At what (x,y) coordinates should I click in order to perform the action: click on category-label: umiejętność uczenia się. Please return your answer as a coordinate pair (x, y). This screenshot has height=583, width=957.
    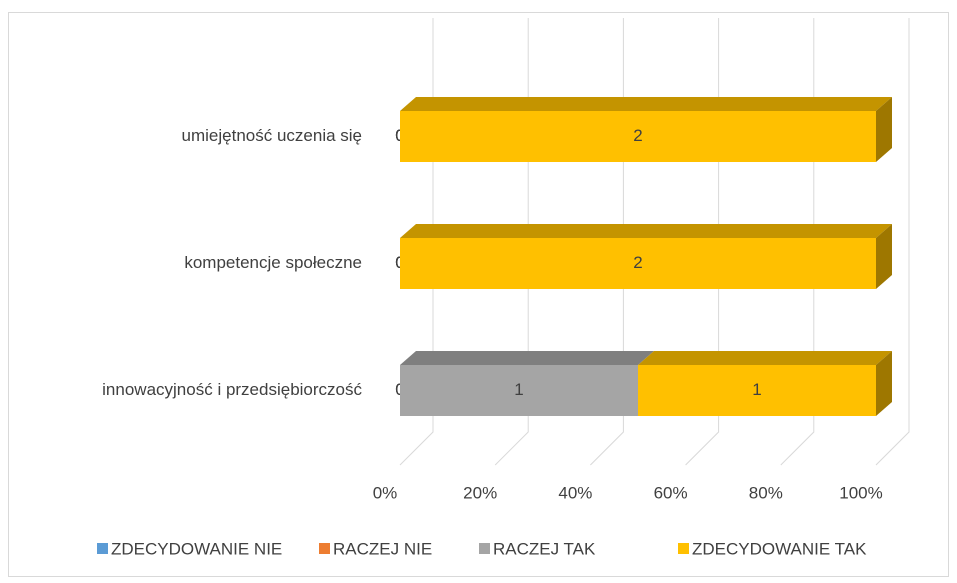
    Looking at the image, I should click on (272, 135).